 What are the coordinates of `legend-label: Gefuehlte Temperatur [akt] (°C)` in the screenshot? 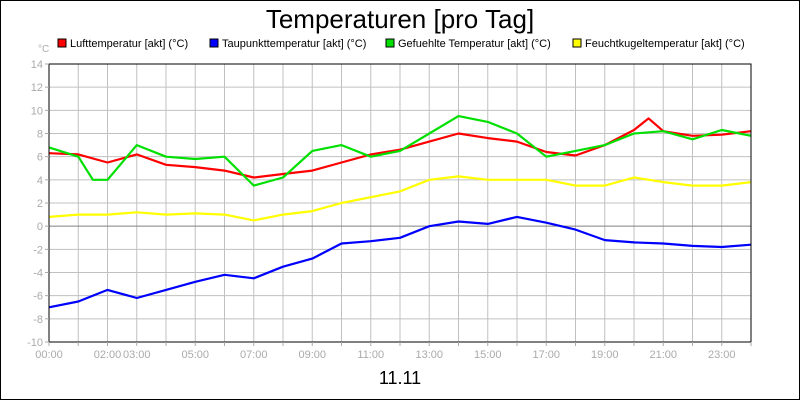 It's located at (474, 44).